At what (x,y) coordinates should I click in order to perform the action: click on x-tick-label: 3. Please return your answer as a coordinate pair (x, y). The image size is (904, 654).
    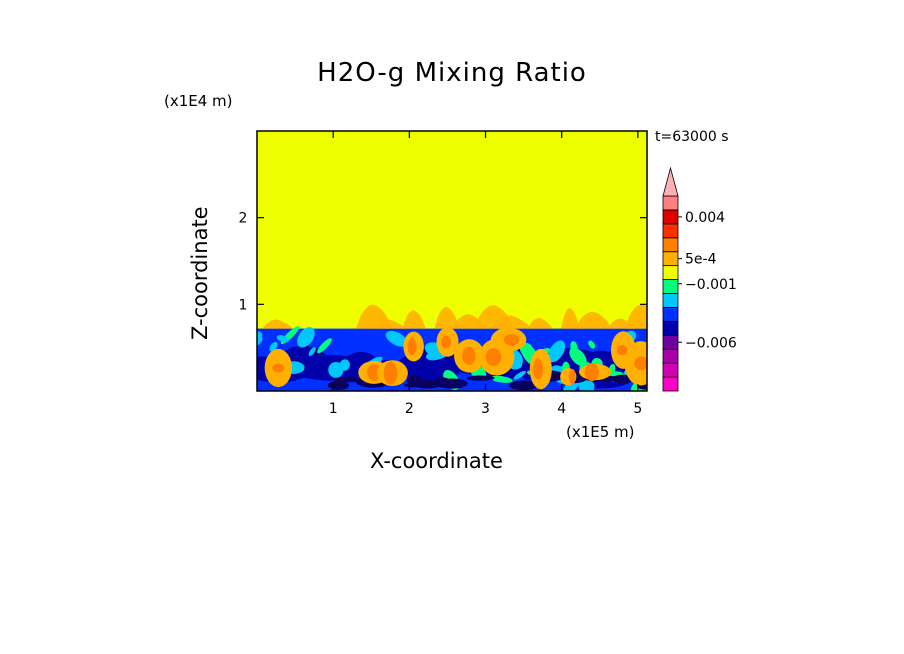
    Looking at the image, I should click on (485, 409).